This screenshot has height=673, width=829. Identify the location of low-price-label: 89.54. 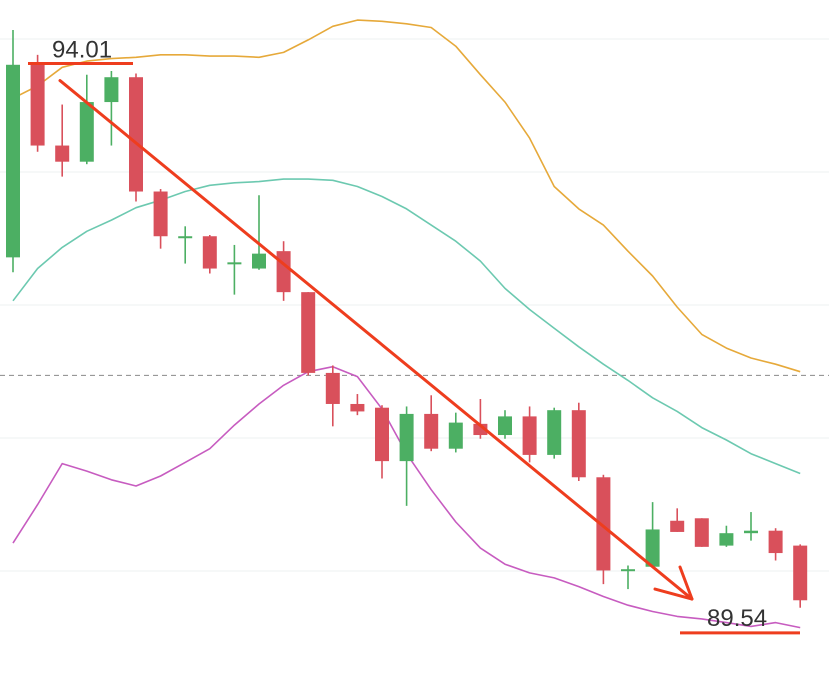
(737, 618).